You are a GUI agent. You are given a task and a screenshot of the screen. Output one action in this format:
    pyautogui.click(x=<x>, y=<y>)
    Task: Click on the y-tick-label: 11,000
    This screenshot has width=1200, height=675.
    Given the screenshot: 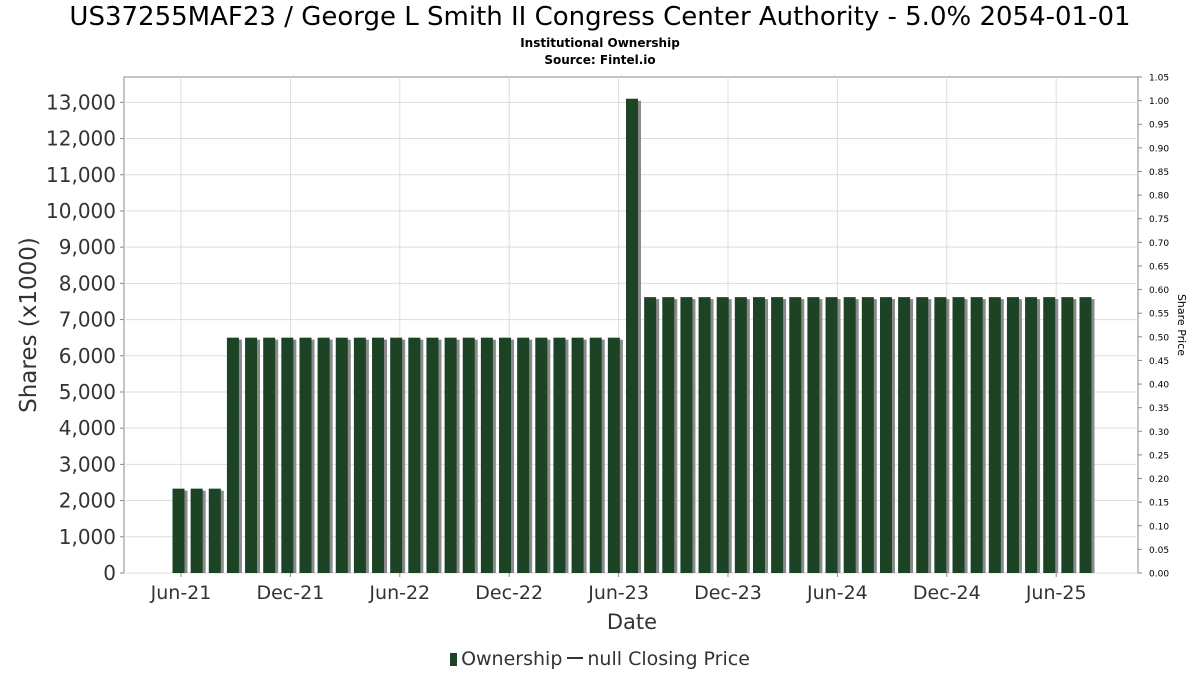 What is the action you would take?
    pyautogui.click(x=81, y=175)
    